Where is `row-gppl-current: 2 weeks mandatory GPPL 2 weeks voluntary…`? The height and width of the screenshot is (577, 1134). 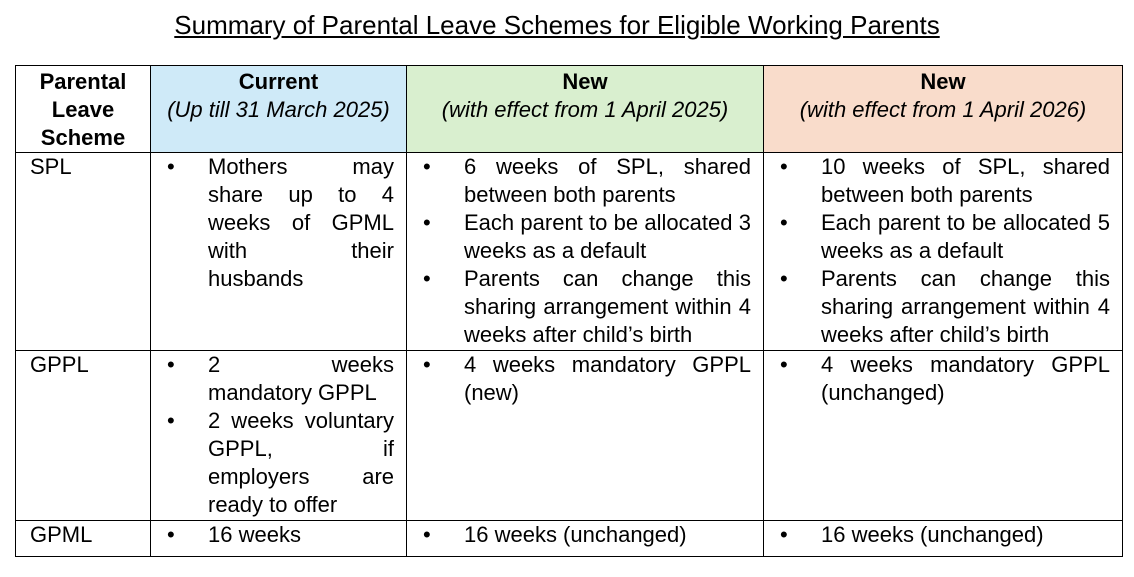 row-gppl-current: 2 weeks mandatory GPPL 2 weeks voluntary… is located at coordinates (278, 435).